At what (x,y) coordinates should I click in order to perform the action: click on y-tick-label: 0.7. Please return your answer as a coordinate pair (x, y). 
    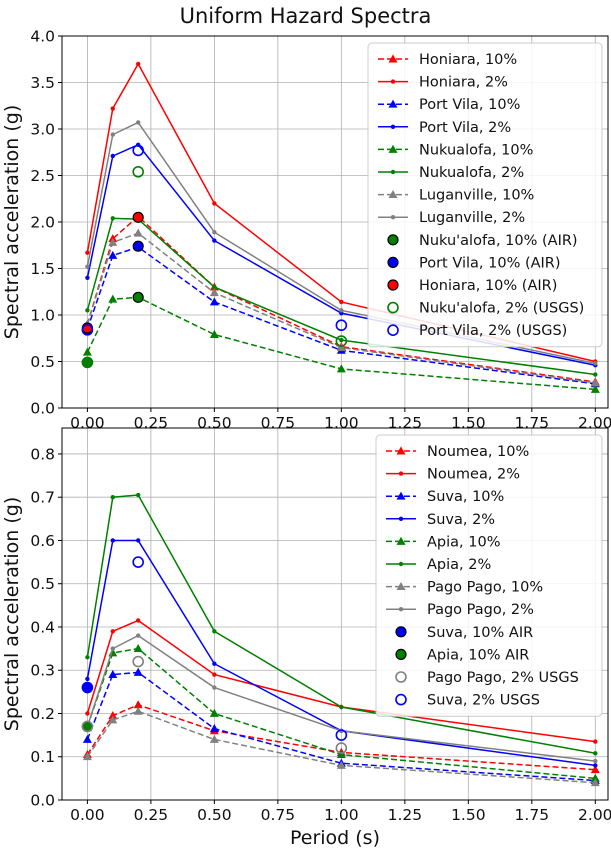
    Looking at the image, I should click on (42, 498).